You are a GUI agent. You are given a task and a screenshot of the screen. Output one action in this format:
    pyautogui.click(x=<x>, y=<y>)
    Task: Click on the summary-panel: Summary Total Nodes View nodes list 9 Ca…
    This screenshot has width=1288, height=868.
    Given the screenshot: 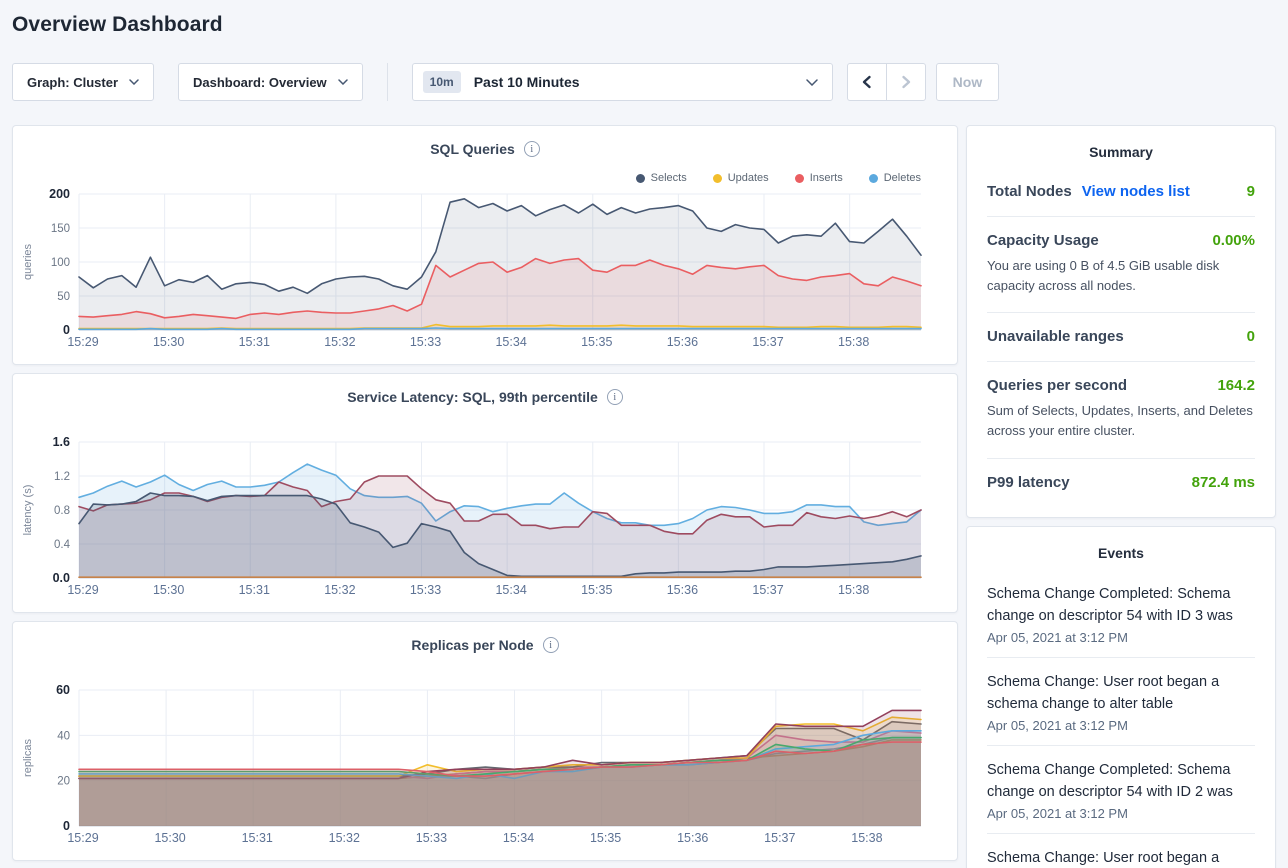 What is the action you would take?
    pyautogui.click(x=1121, y=321)
    